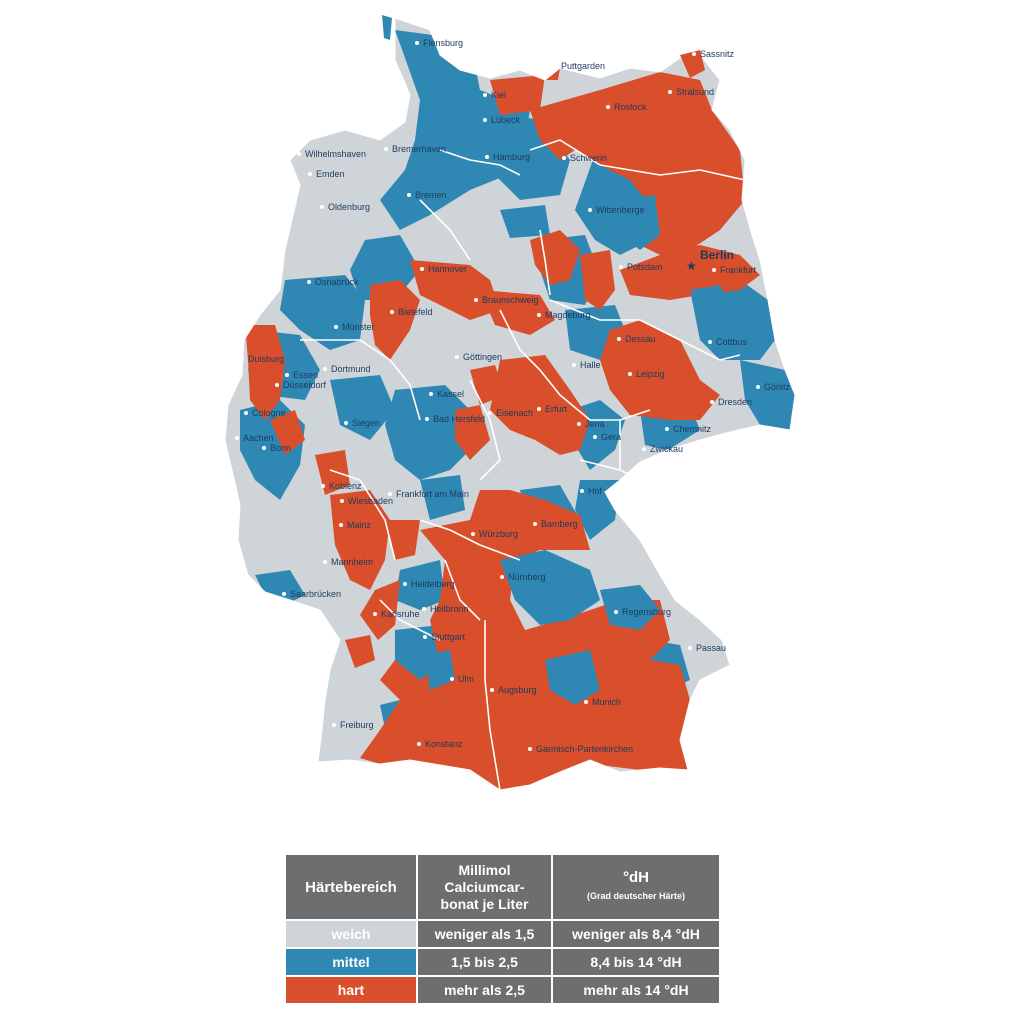 Image resolution: width=1024 pixels, height=1024 pixels. Describe the element at coordinates (333, 282) in the screenshot. I see `city-marker-osnabruck: Osnabrück` at that location.